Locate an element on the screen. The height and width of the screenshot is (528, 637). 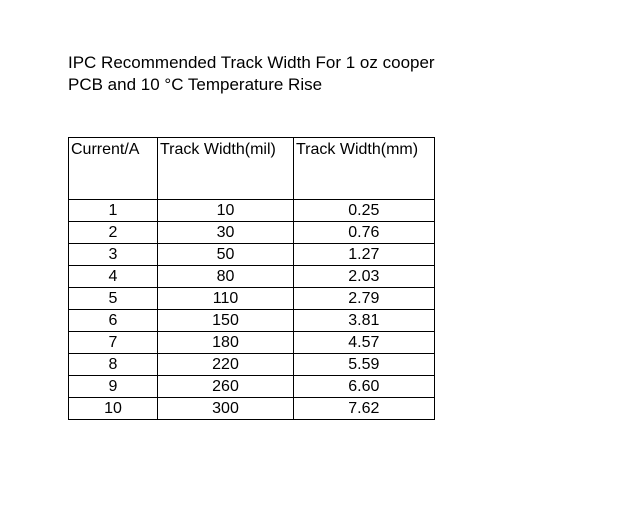
header-current: Current/A is located at coordinates (113, 168).